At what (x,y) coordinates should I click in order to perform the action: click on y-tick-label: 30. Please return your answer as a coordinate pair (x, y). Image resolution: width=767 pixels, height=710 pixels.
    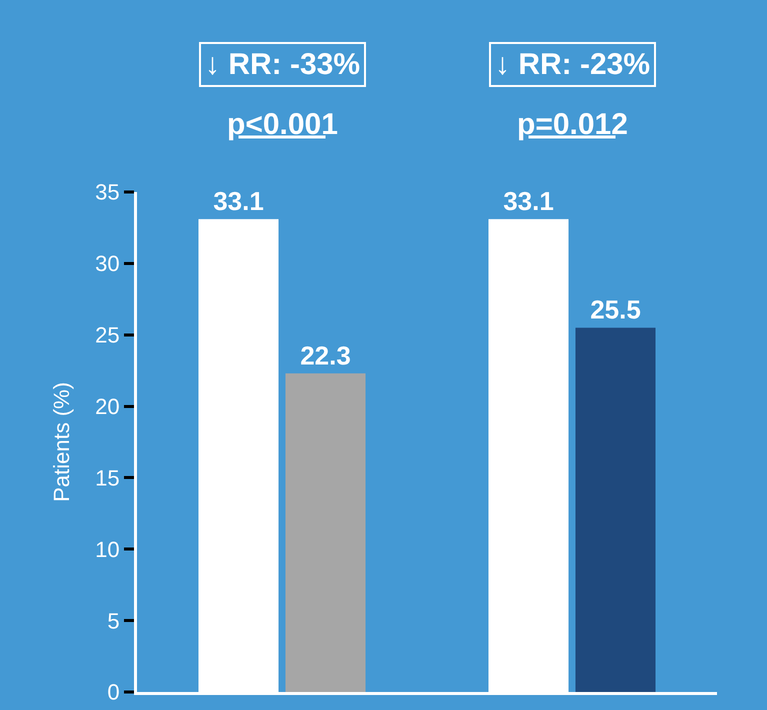
    Looking at the image, I should click on (107, 263).